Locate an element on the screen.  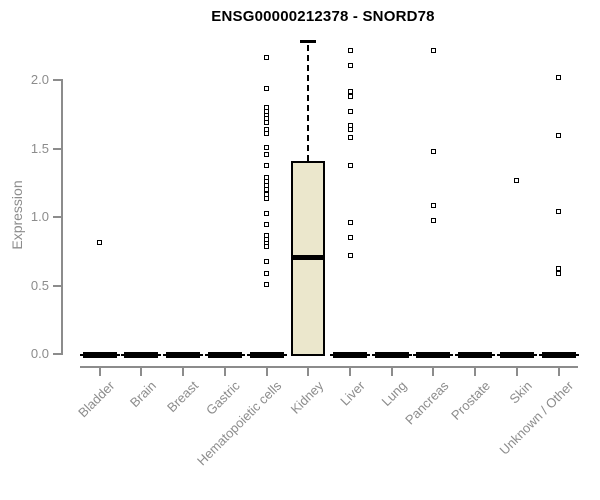
x-tick-label: Lung is located at coordinates (394, 394).